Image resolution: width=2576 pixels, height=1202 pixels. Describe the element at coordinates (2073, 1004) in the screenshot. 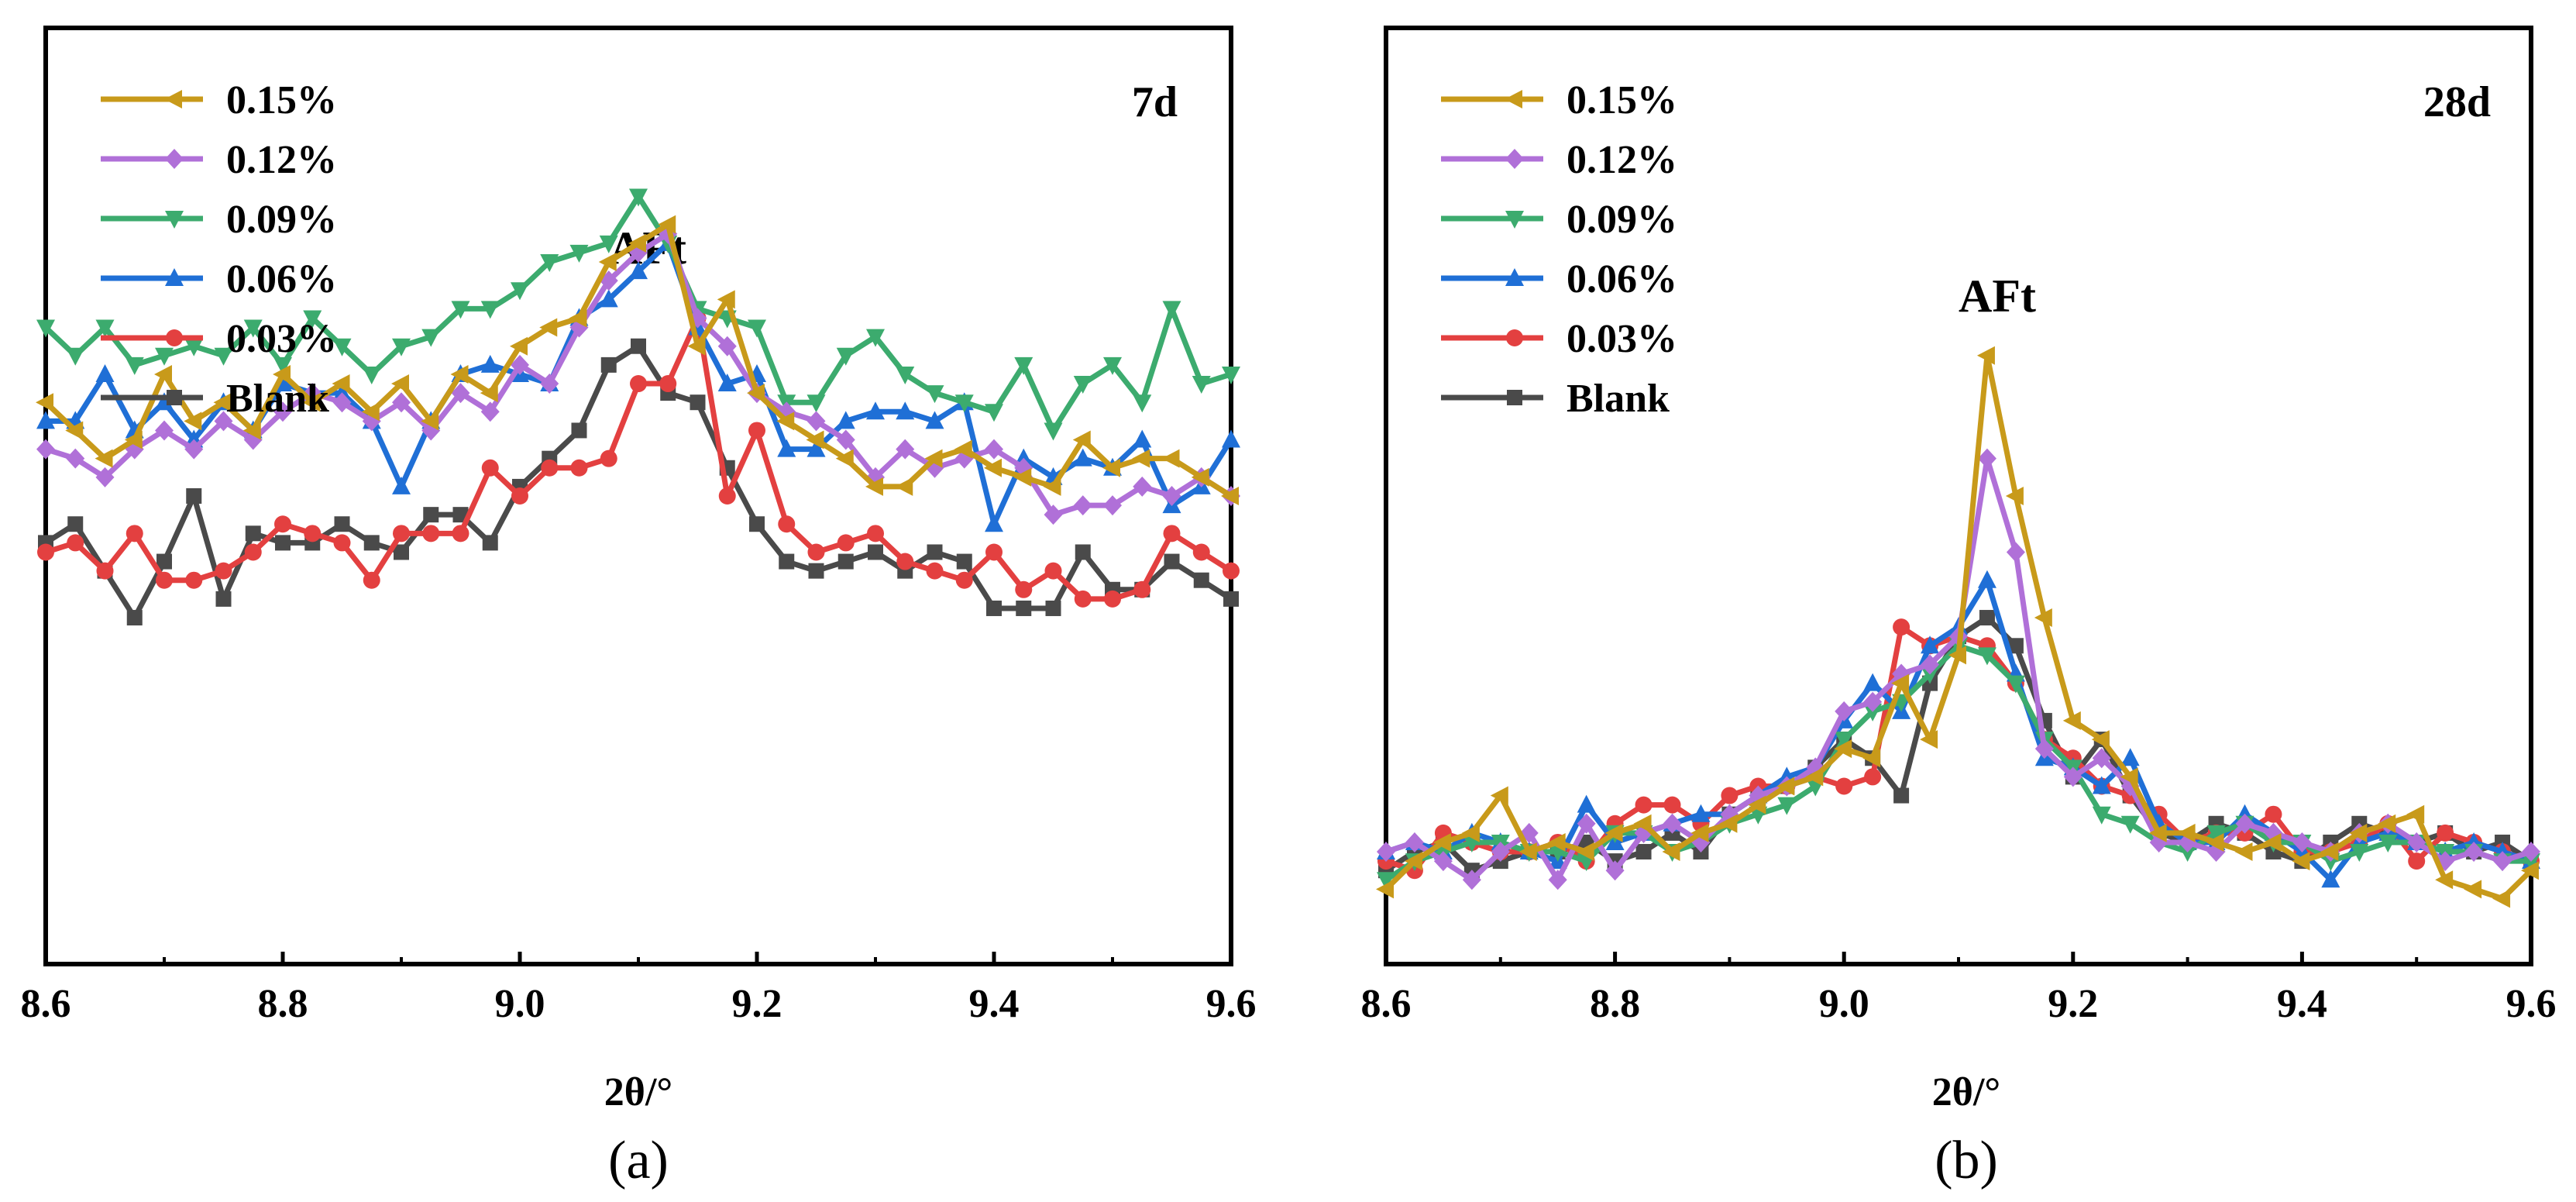

I see `x-tick-label: 9.2` at that location.